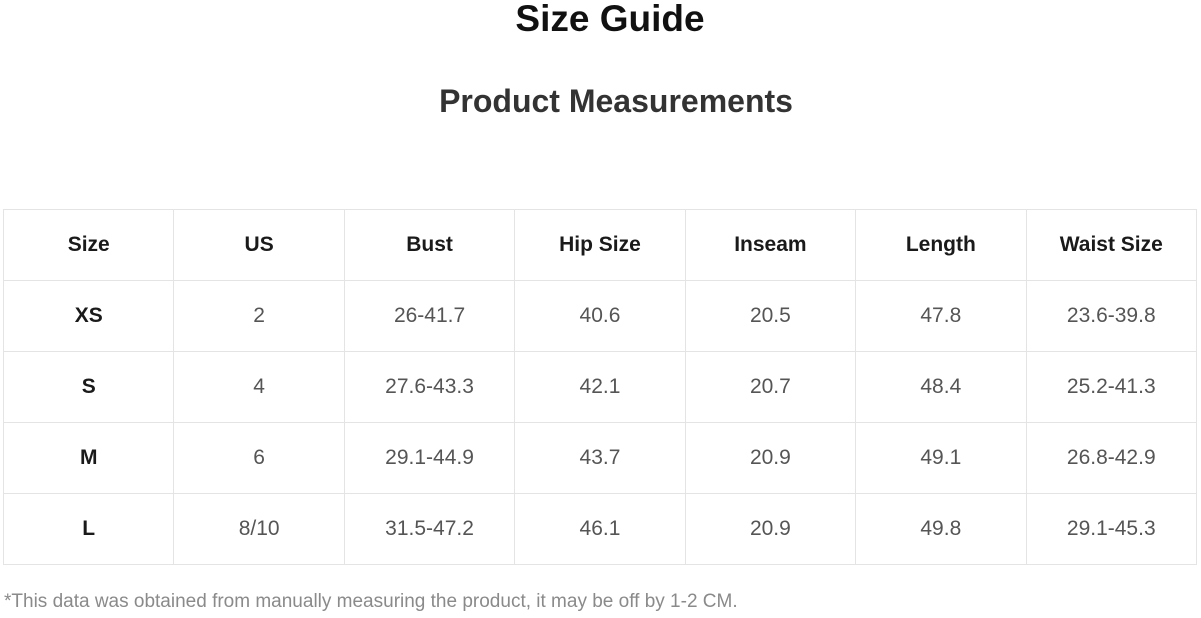 This screenshot has width=1201, height=618. I want to click on table-row: L 8/10 31.5-47.2 46.1 20.9 49.8 29.1-45.3, so click(600, 529).